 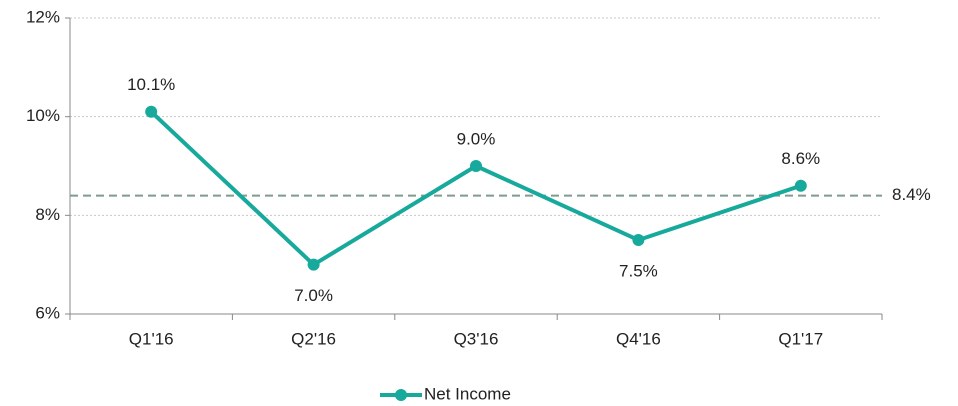 I want to click on y-tick-label: 8%, so click(x=47, y=214).